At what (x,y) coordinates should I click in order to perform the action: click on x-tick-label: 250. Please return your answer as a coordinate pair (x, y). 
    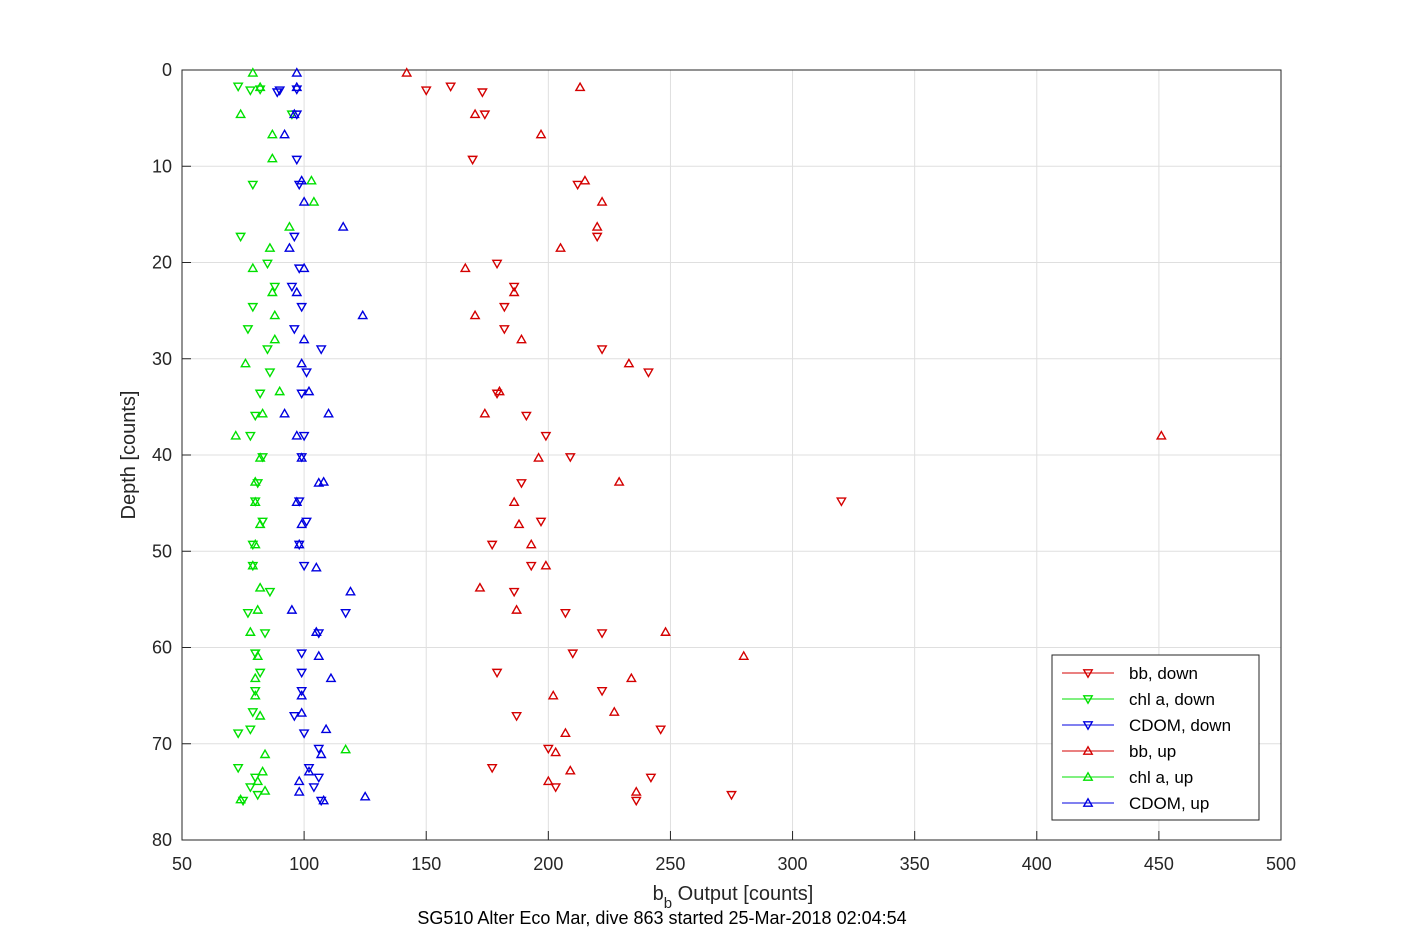
    Looking at the image, I should click on (670, 864).